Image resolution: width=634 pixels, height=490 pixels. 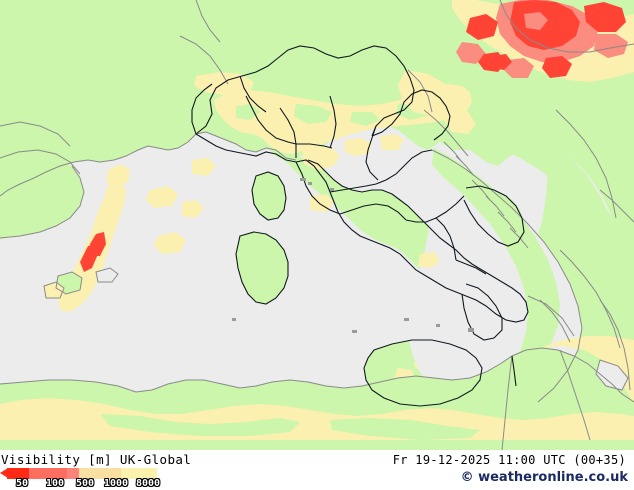 What do you see at coordinates (544, 477) in the screenshot?
I see `copyright-label: © weatheronline.co.uk` at bounding box center [544, 477].